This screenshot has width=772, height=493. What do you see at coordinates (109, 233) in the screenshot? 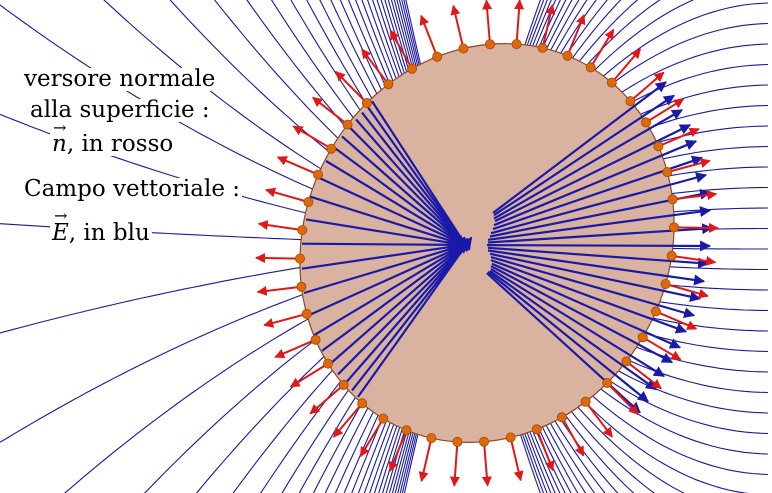
I see `field-vector-text: , in blu` at bounding box center [109, 233].